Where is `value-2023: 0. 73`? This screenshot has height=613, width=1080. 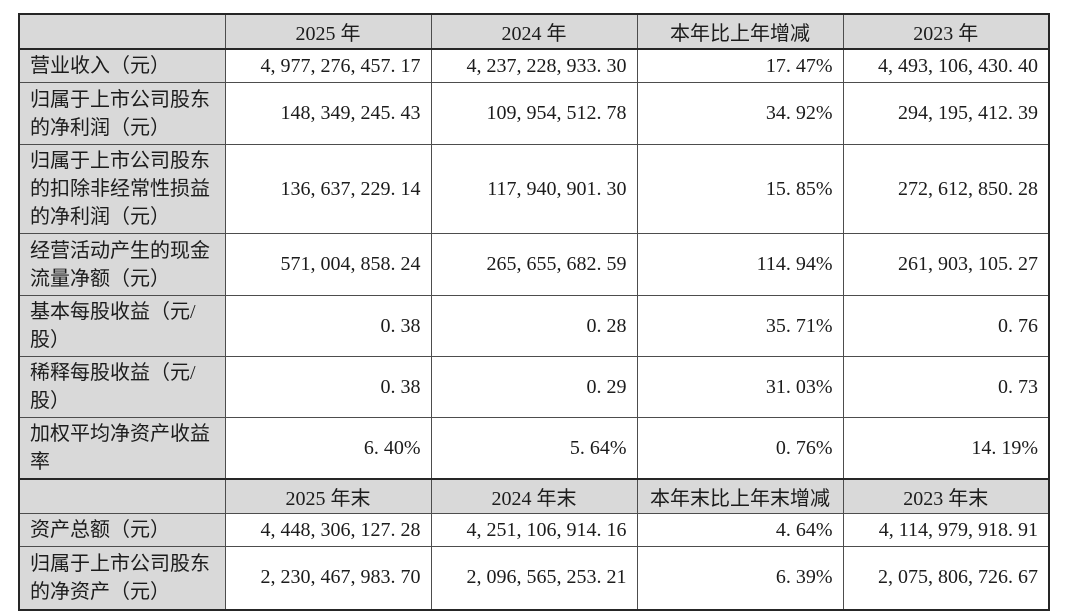
value-2023: 0. 73 is located at coordinates (946, 387).